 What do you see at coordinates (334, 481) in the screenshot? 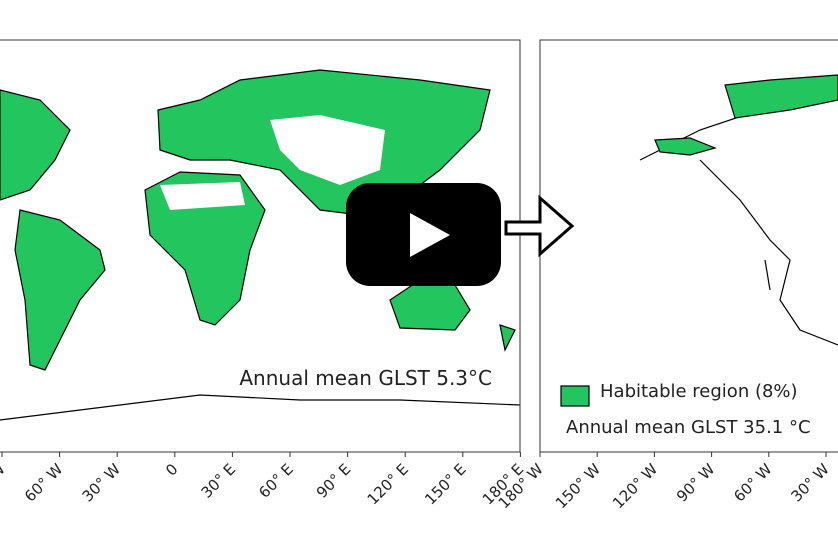
I see `x-tick-label: 90° E` at bounding box center [334, 481].